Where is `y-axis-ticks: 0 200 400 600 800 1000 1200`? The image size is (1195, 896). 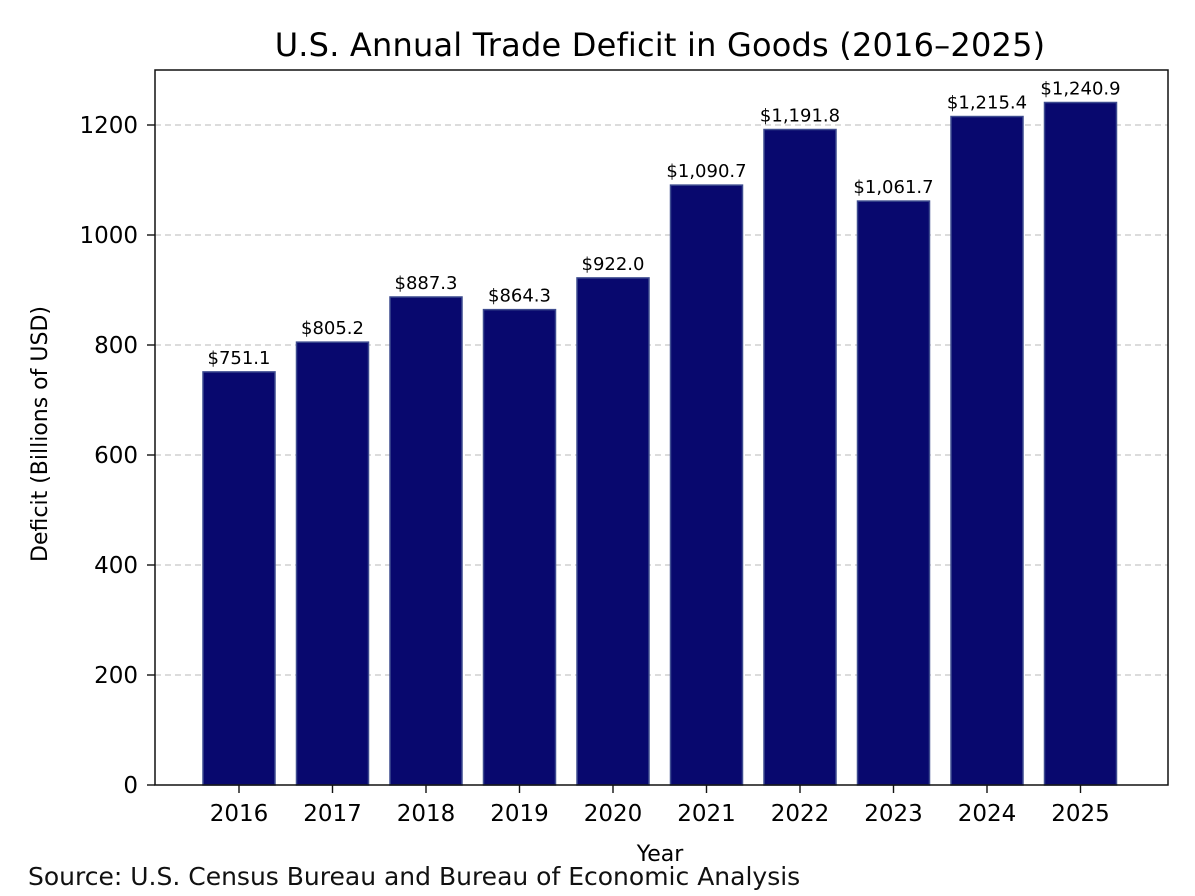
y-axis-ticks: 0 200 400 600 800 1000 1200 is located at coordinates (117, 456).